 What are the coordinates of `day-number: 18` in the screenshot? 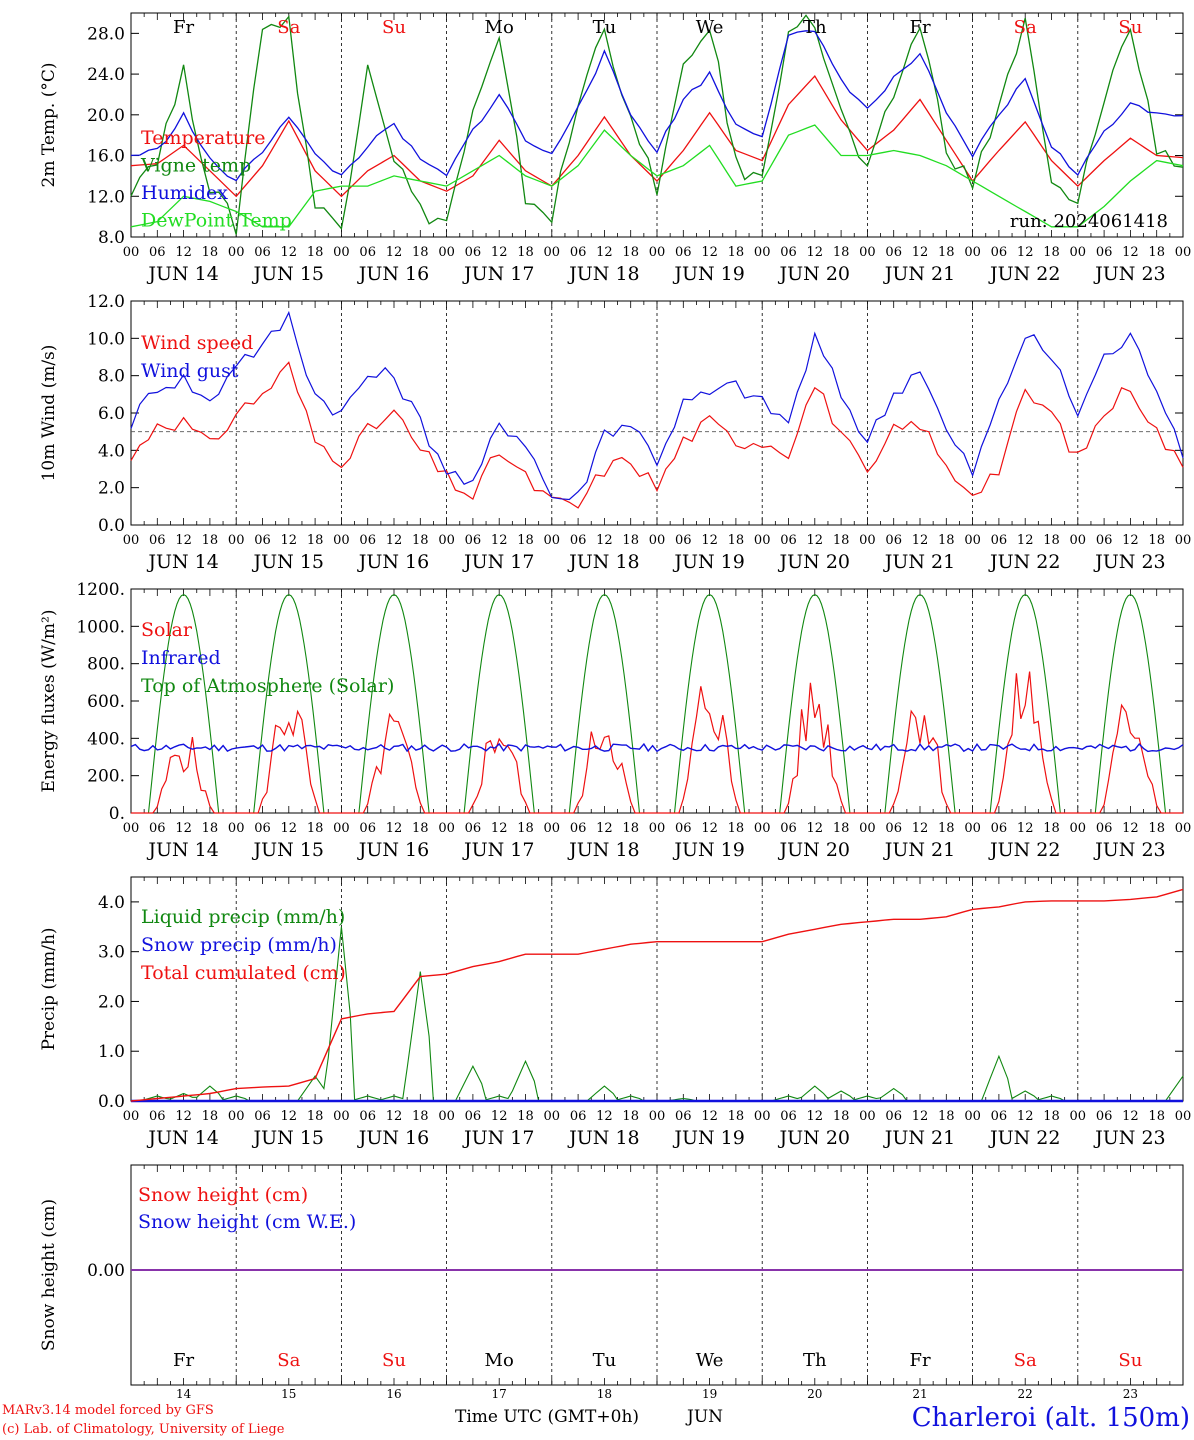 It's located at (604, 1394).